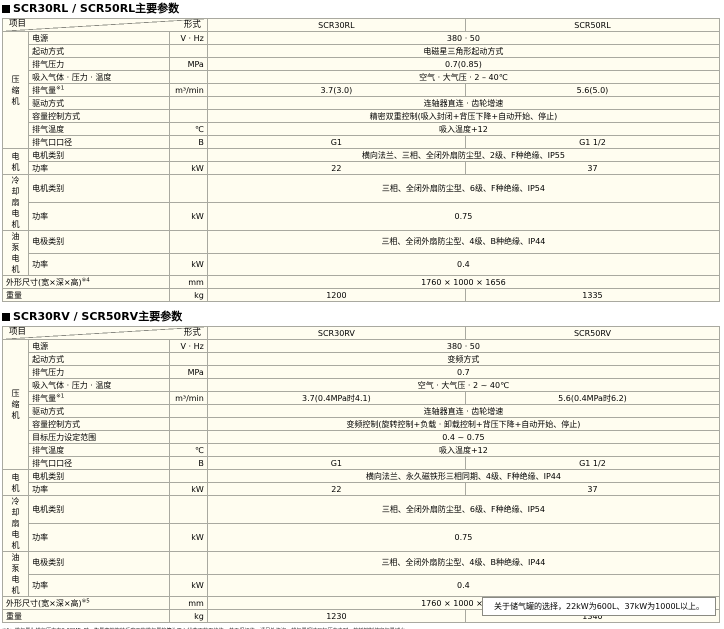 This screenshot has width=724, height=629. I want to click on table-header-row: 形式 项目 SCR30RL SCR50RL, so click(361, 25).